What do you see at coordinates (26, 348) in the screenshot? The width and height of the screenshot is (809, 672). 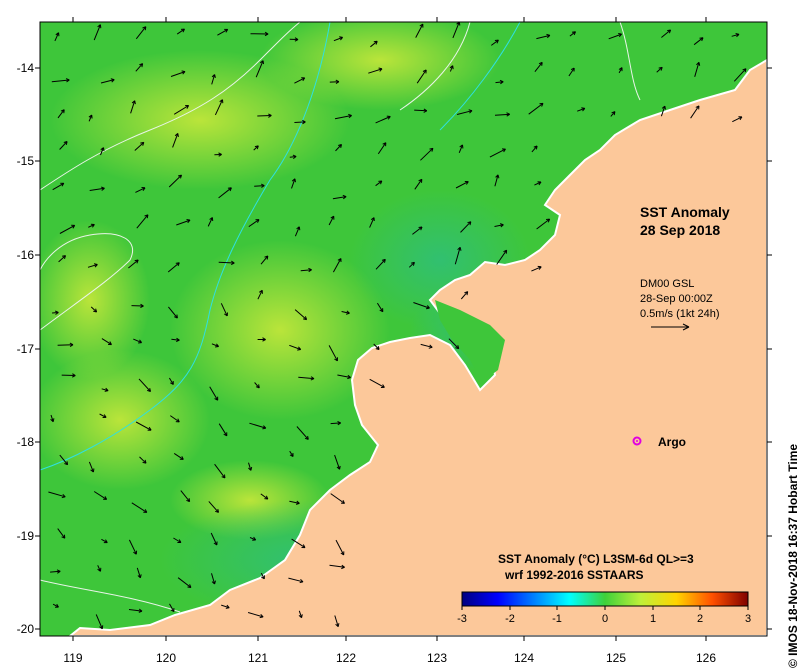 I see `latitude-labels: -14 -15 -16 -17 -18 -19 -20` at bounding box center [26, 348].